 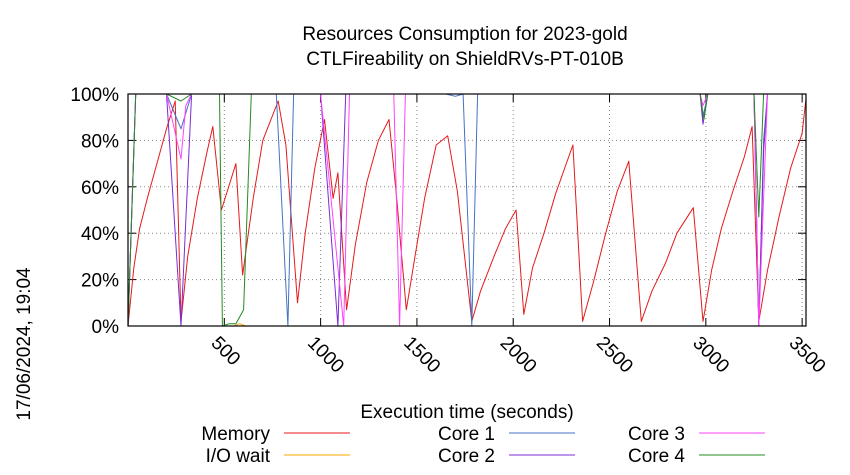 I want to click on legend-label: Memory, so click(x=235, y=434).